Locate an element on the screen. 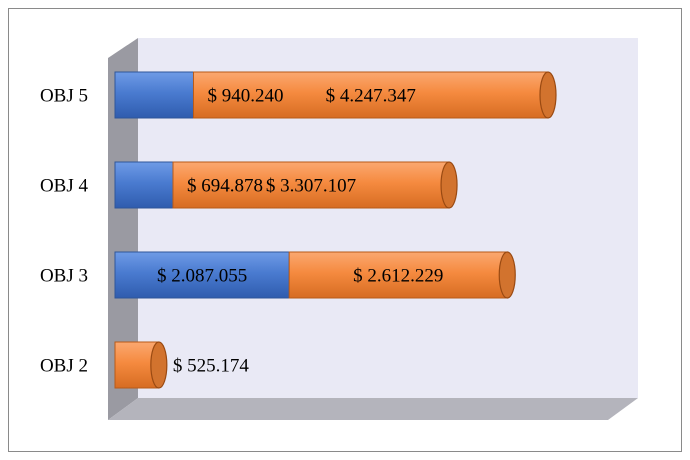 Image resolution: width=690 pixels, height=460 pixels. data-label: $ 525.174 is located at coordinates (211, 365).